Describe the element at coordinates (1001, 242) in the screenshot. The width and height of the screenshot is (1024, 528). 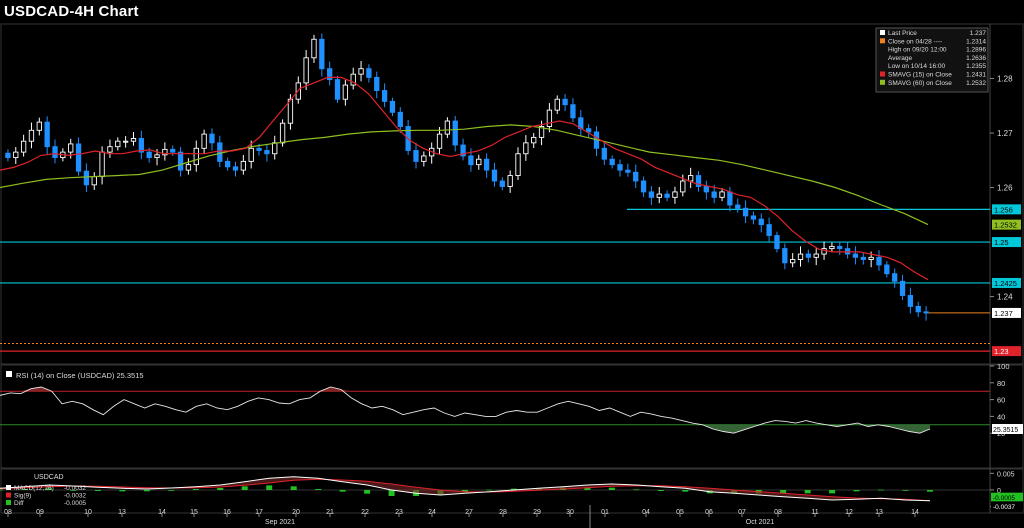
I see `price-tag-label: 1.25` at that location.